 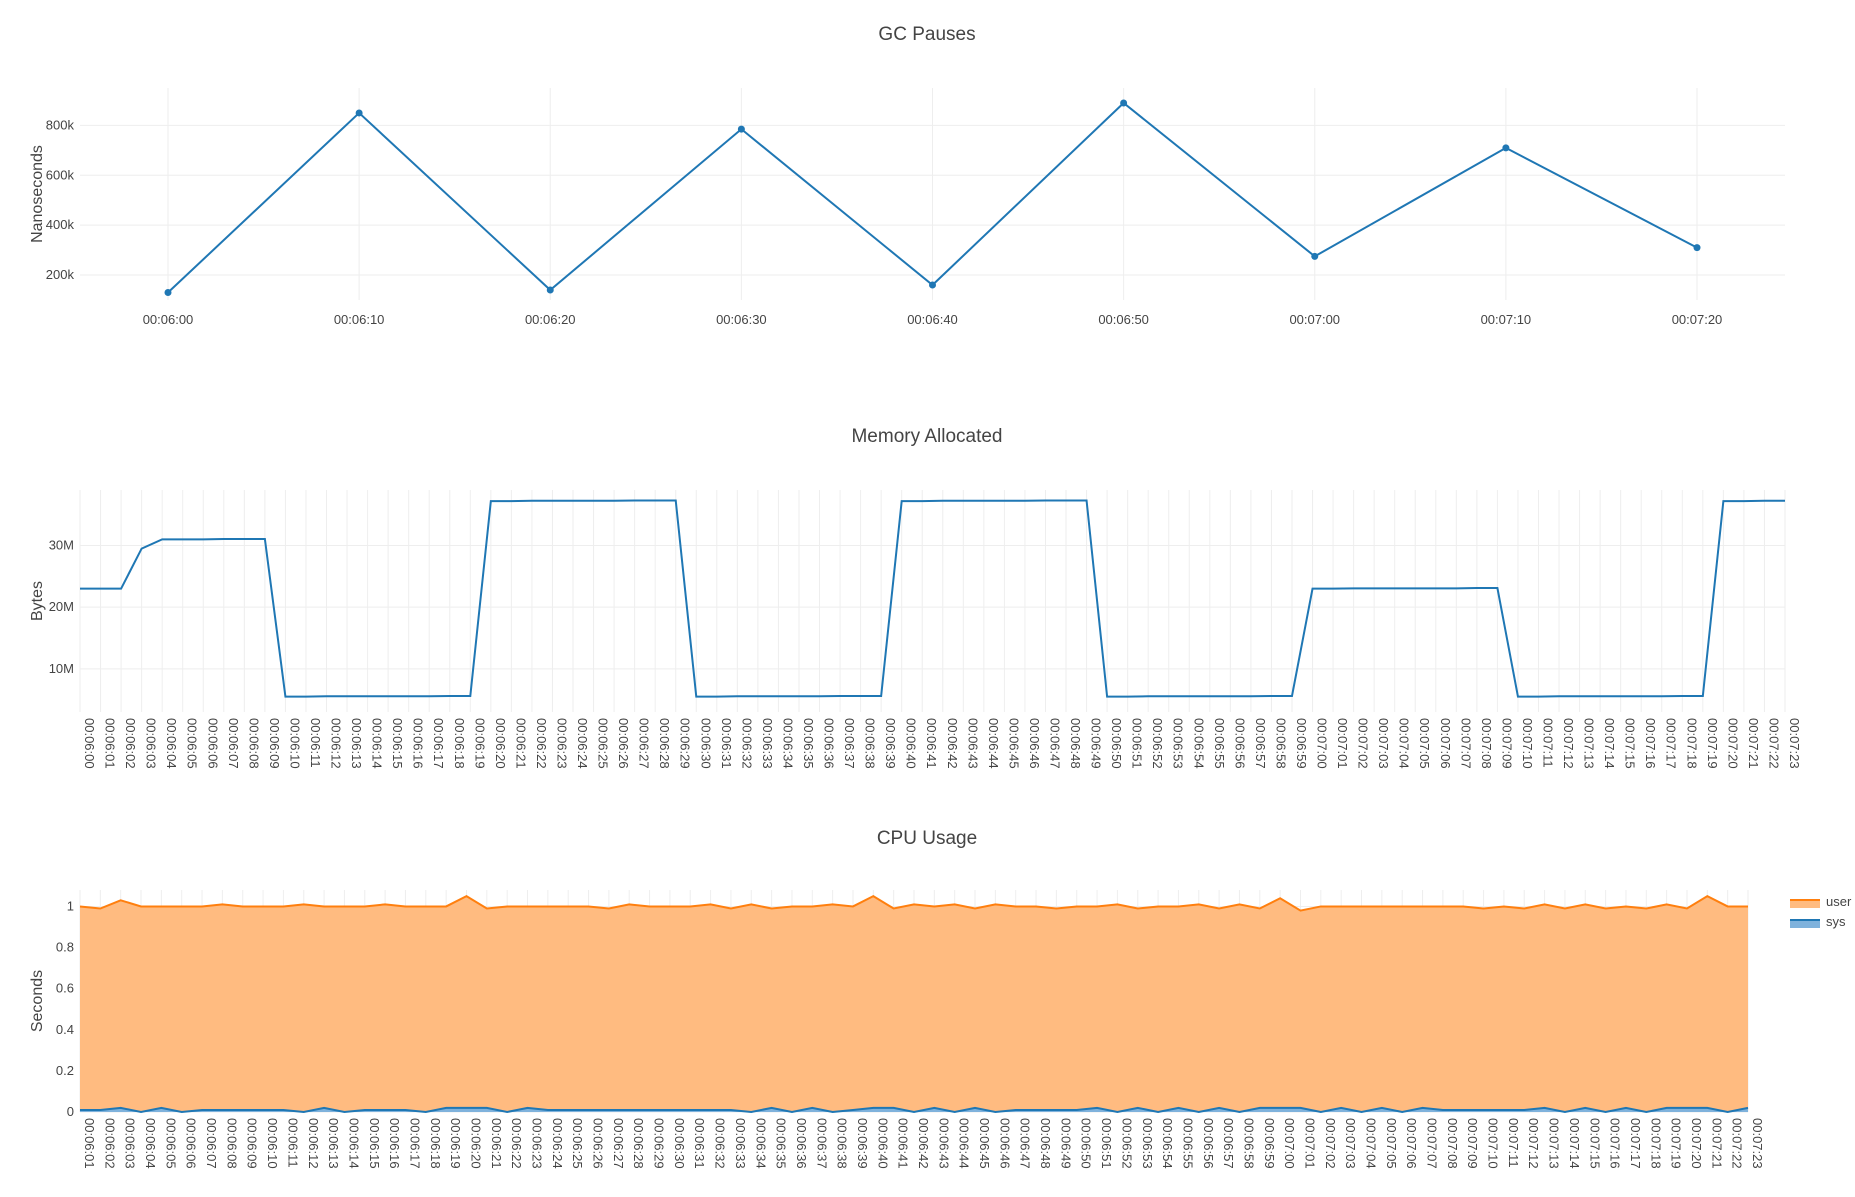 I want to click on y-axis-title: Nanoseconds, so click(x=37, y=194).